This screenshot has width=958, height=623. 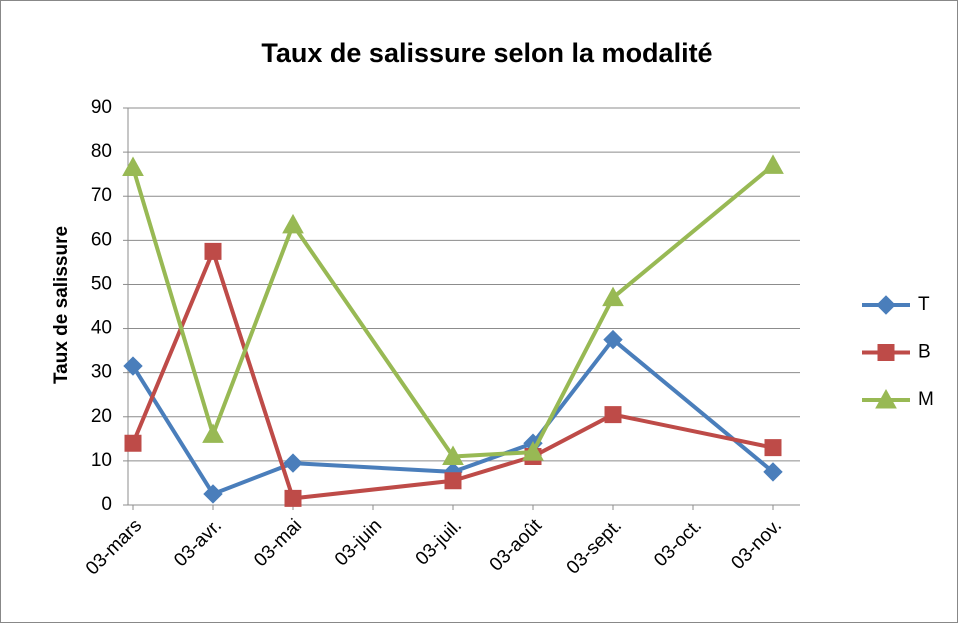 I want to click on y-tick-label: 40, so click(x=101, y=328).